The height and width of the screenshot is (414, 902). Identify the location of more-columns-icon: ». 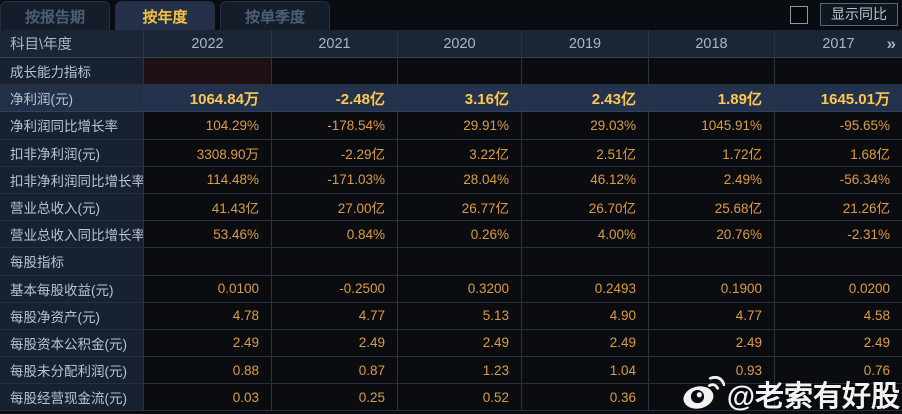
(891, 43).